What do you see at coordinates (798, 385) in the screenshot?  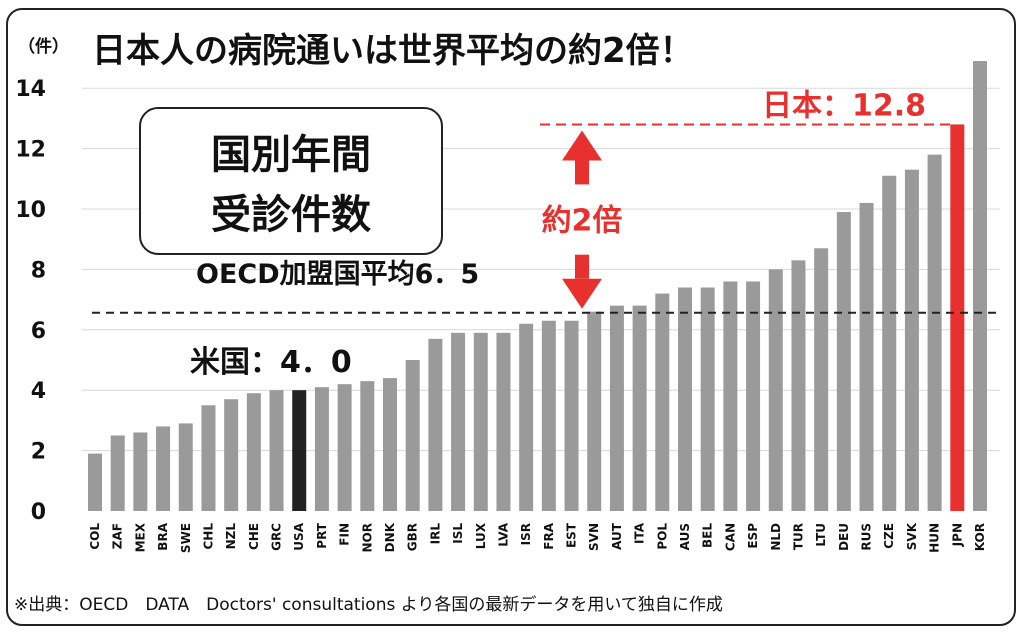 I see `bar-tur` at bounding box center [798, 385].